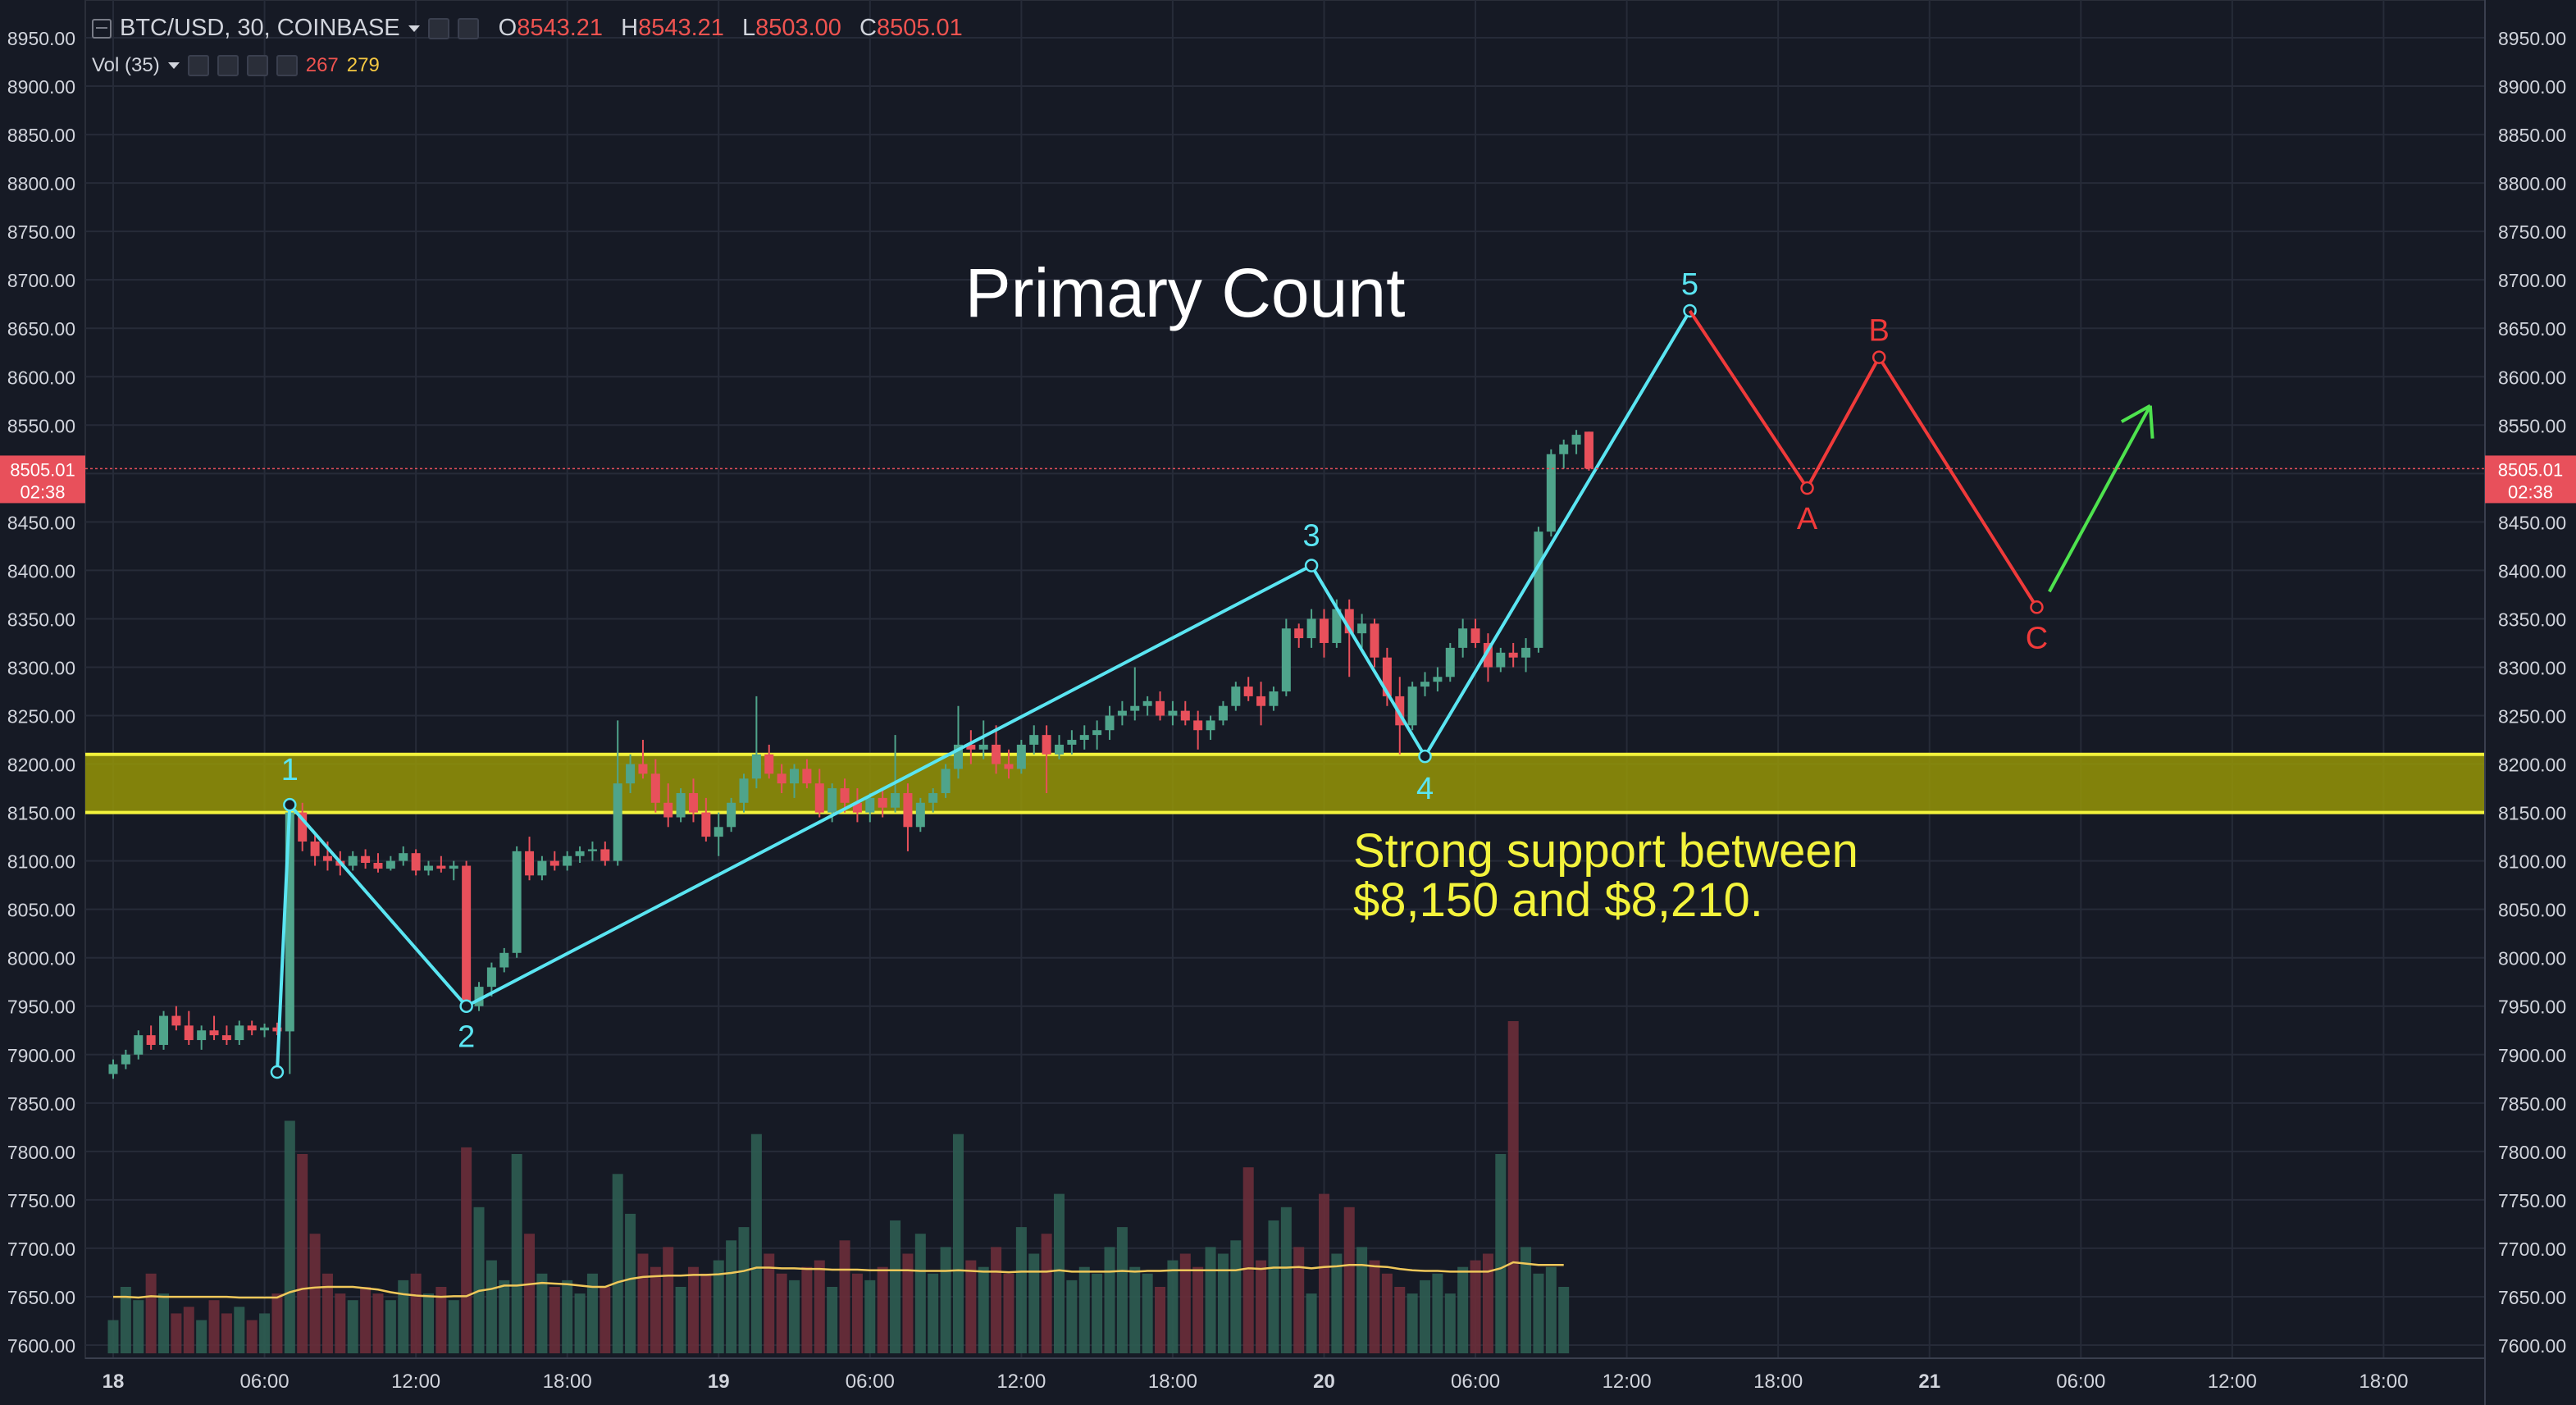 This screenshot has height=1405, width=2576. Describe the element at coordinates (868, 28) in the screenshot. I see `close-label: C` at that location.